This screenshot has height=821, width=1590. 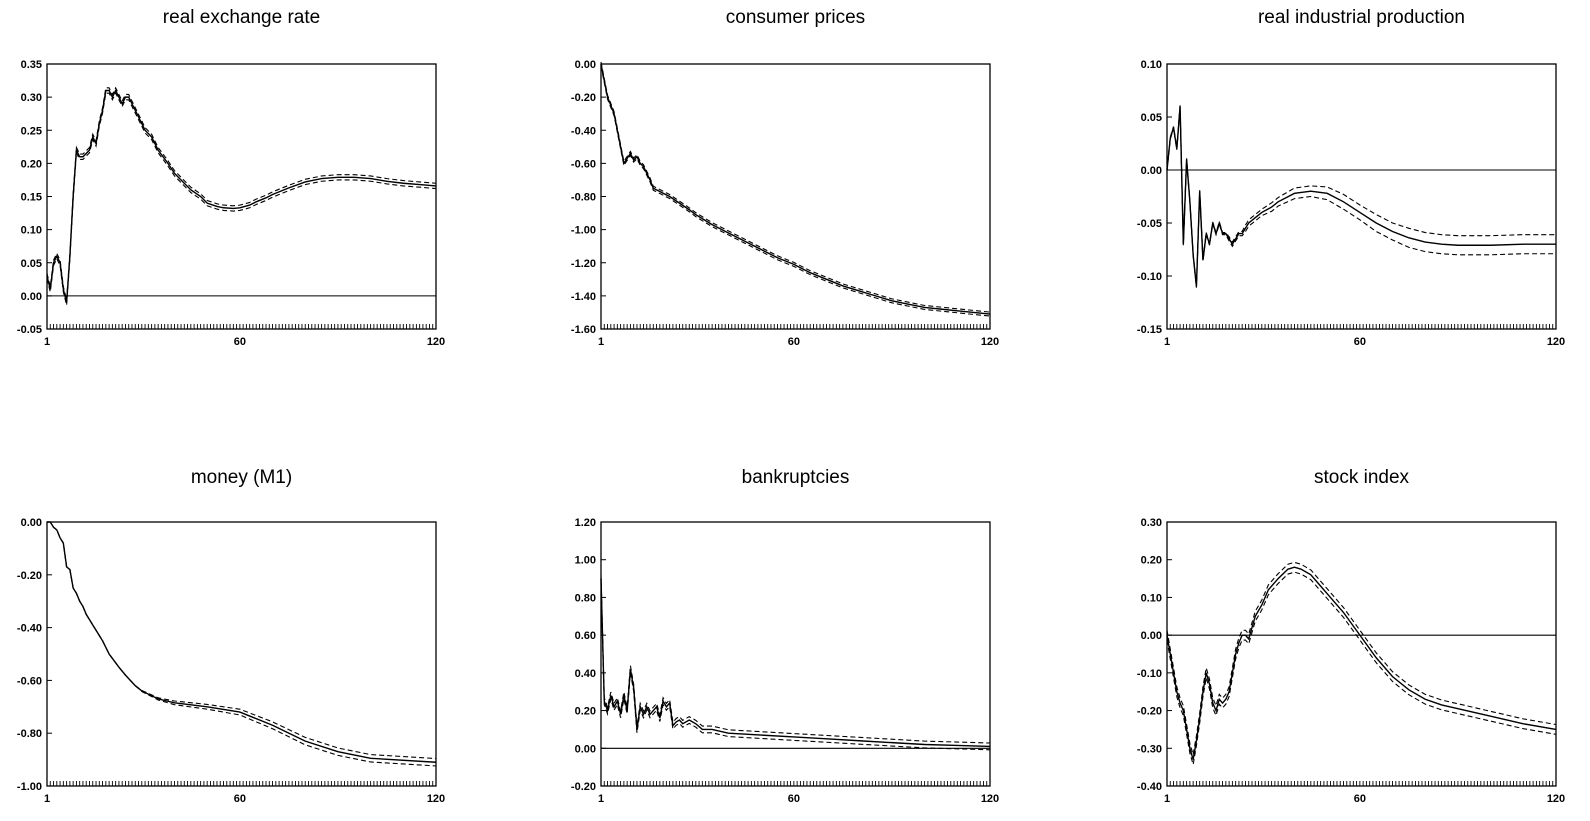 I want to click on y-tick-label: 0.25, so click(x=31, y=131).